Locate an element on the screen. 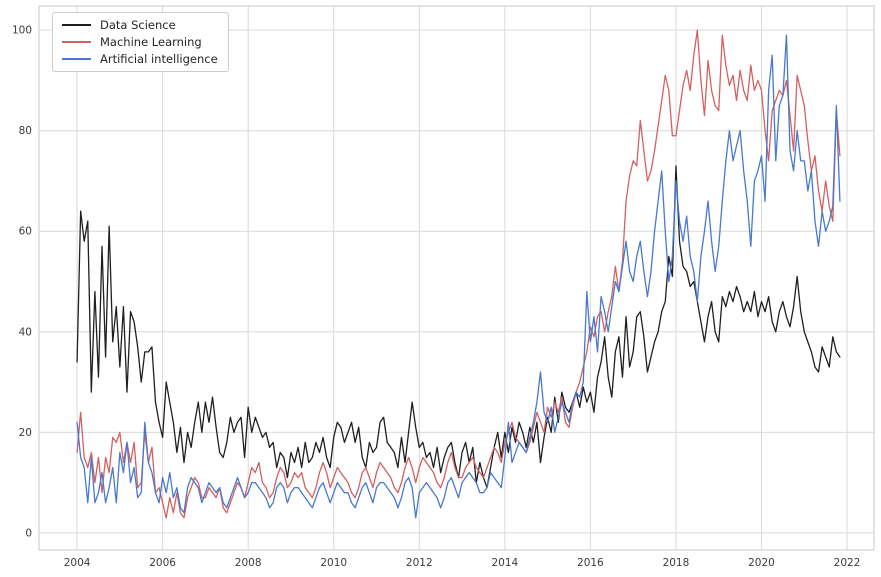 The height and width of the screenshot is (577, 881). legend-label-artificial-intelligence: Artificial intelligence is located at coordinates (159, 59).